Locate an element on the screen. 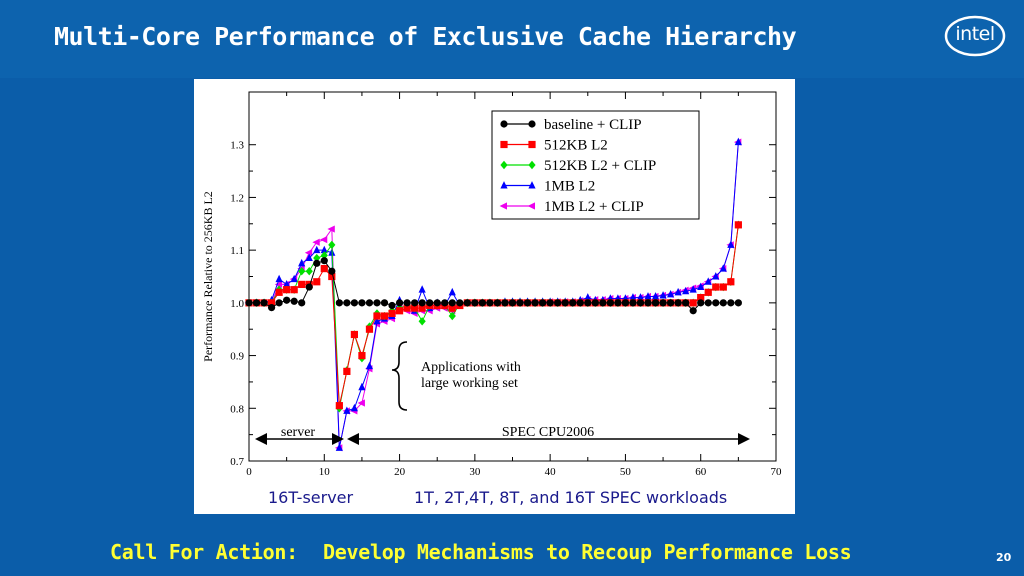 The width and height of the screenshot is (1024, 576). server-label: server is located at coordinates (298, 432).